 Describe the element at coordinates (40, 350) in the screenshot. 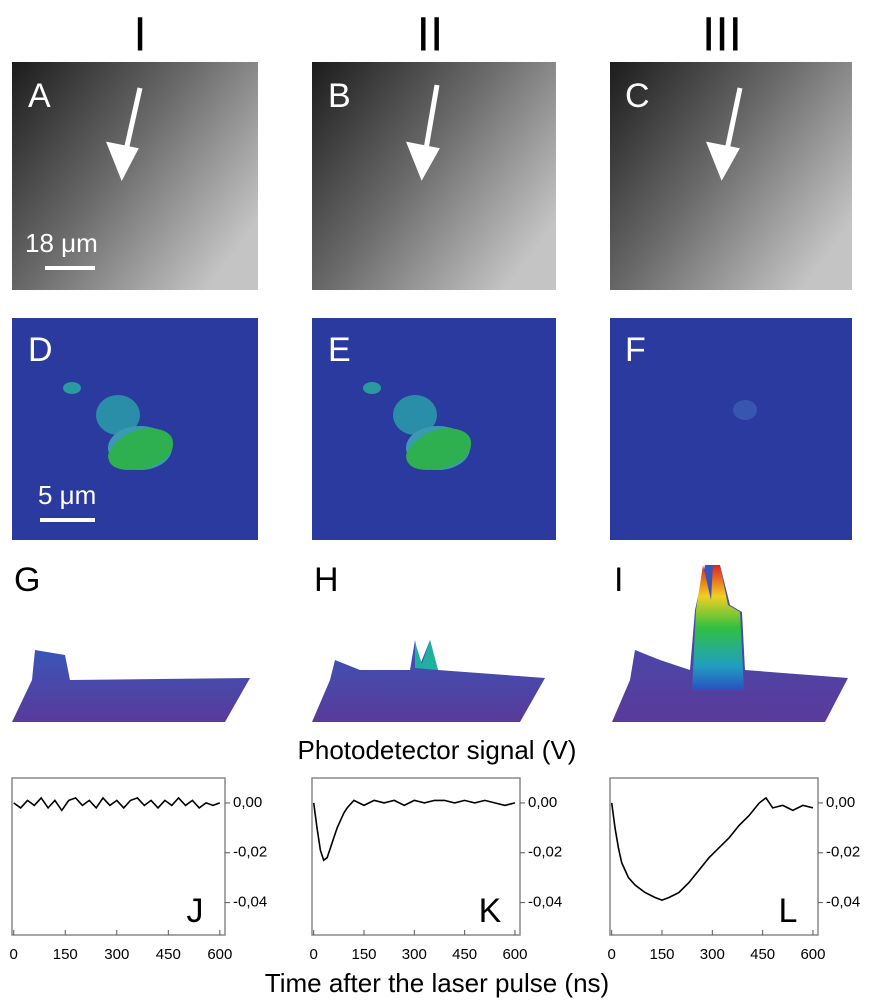

I see `panel-label: D` at that location.